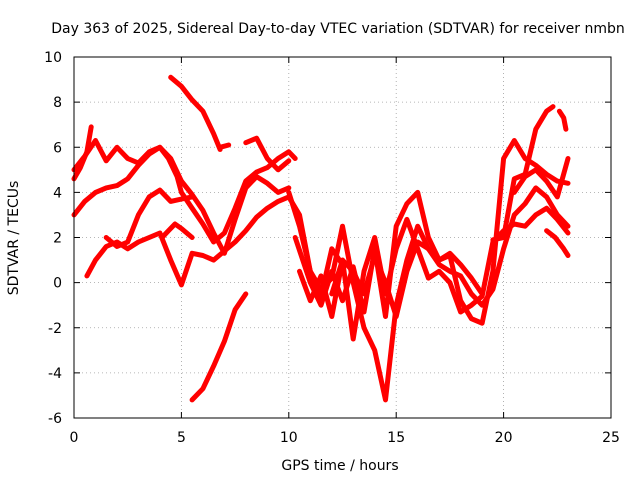 The image size is (640, 480). I want to click on y-tick-label: -2, so click(55, 329).